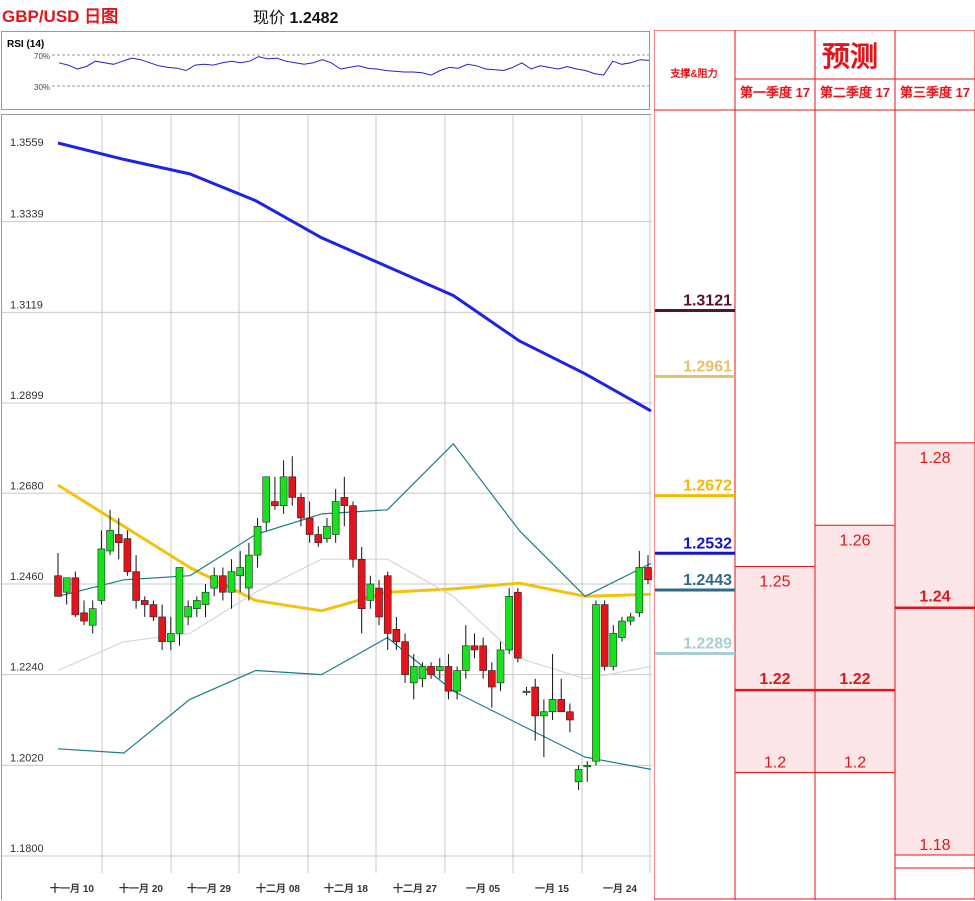  I want to click on level-label: 1.2532, so click(707, 543).